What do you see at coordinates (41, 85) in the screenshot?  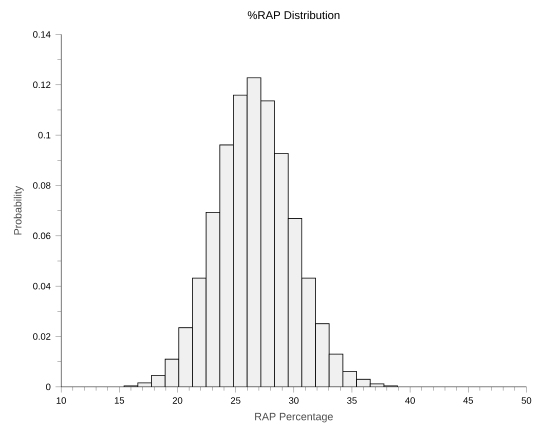 I see `y-tick-label: 0.12` at bounding box center [41, 85].